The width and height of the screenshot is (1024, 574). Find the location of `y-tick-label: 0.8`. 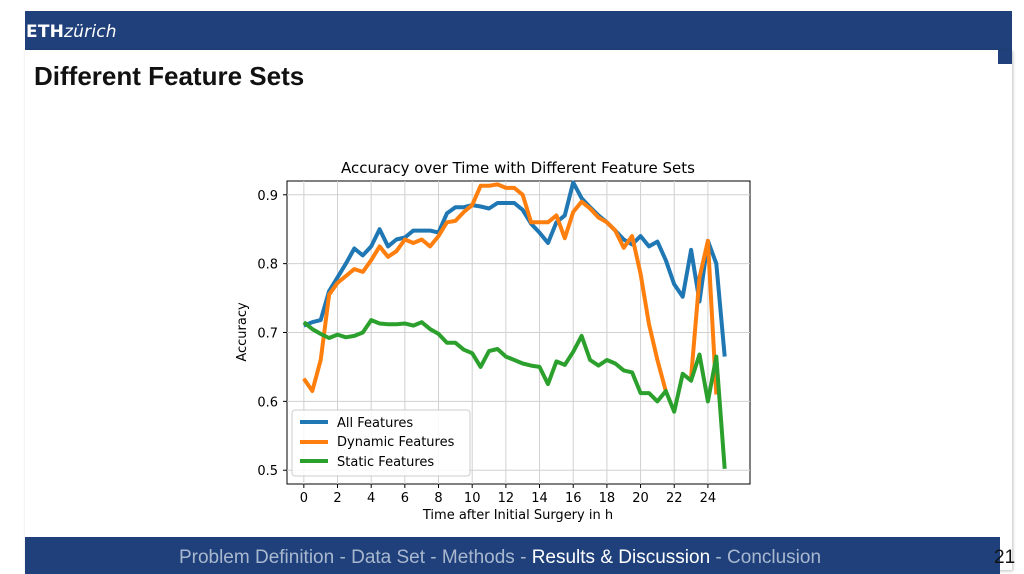

y-tick-label: 0.8 is located at coordinates (267, 265).